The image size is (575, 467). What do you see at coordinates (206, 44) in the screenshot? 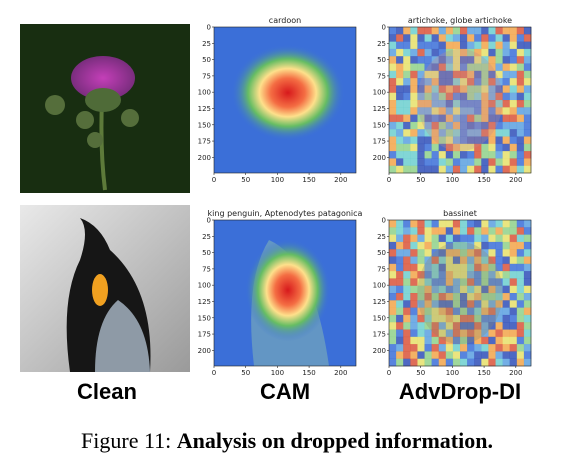
I see `y-tick-label: 25` at bounding box center [206, 44].